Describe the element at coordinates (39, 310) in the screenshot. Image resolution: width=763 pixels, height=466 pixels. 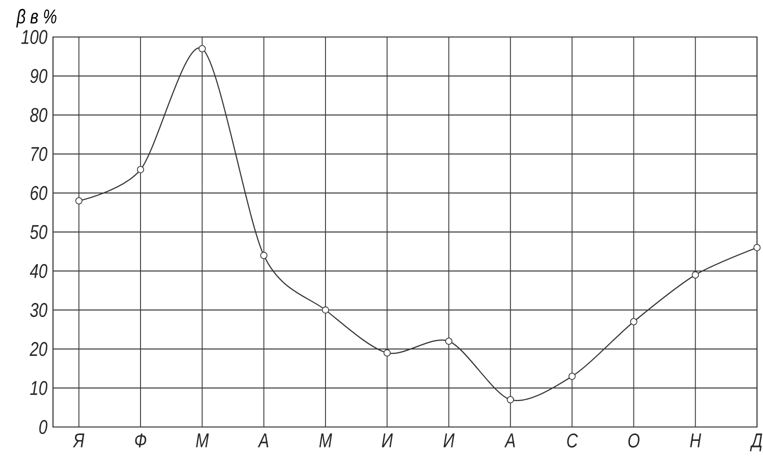
I see `y-tick-label: 30` at that location.